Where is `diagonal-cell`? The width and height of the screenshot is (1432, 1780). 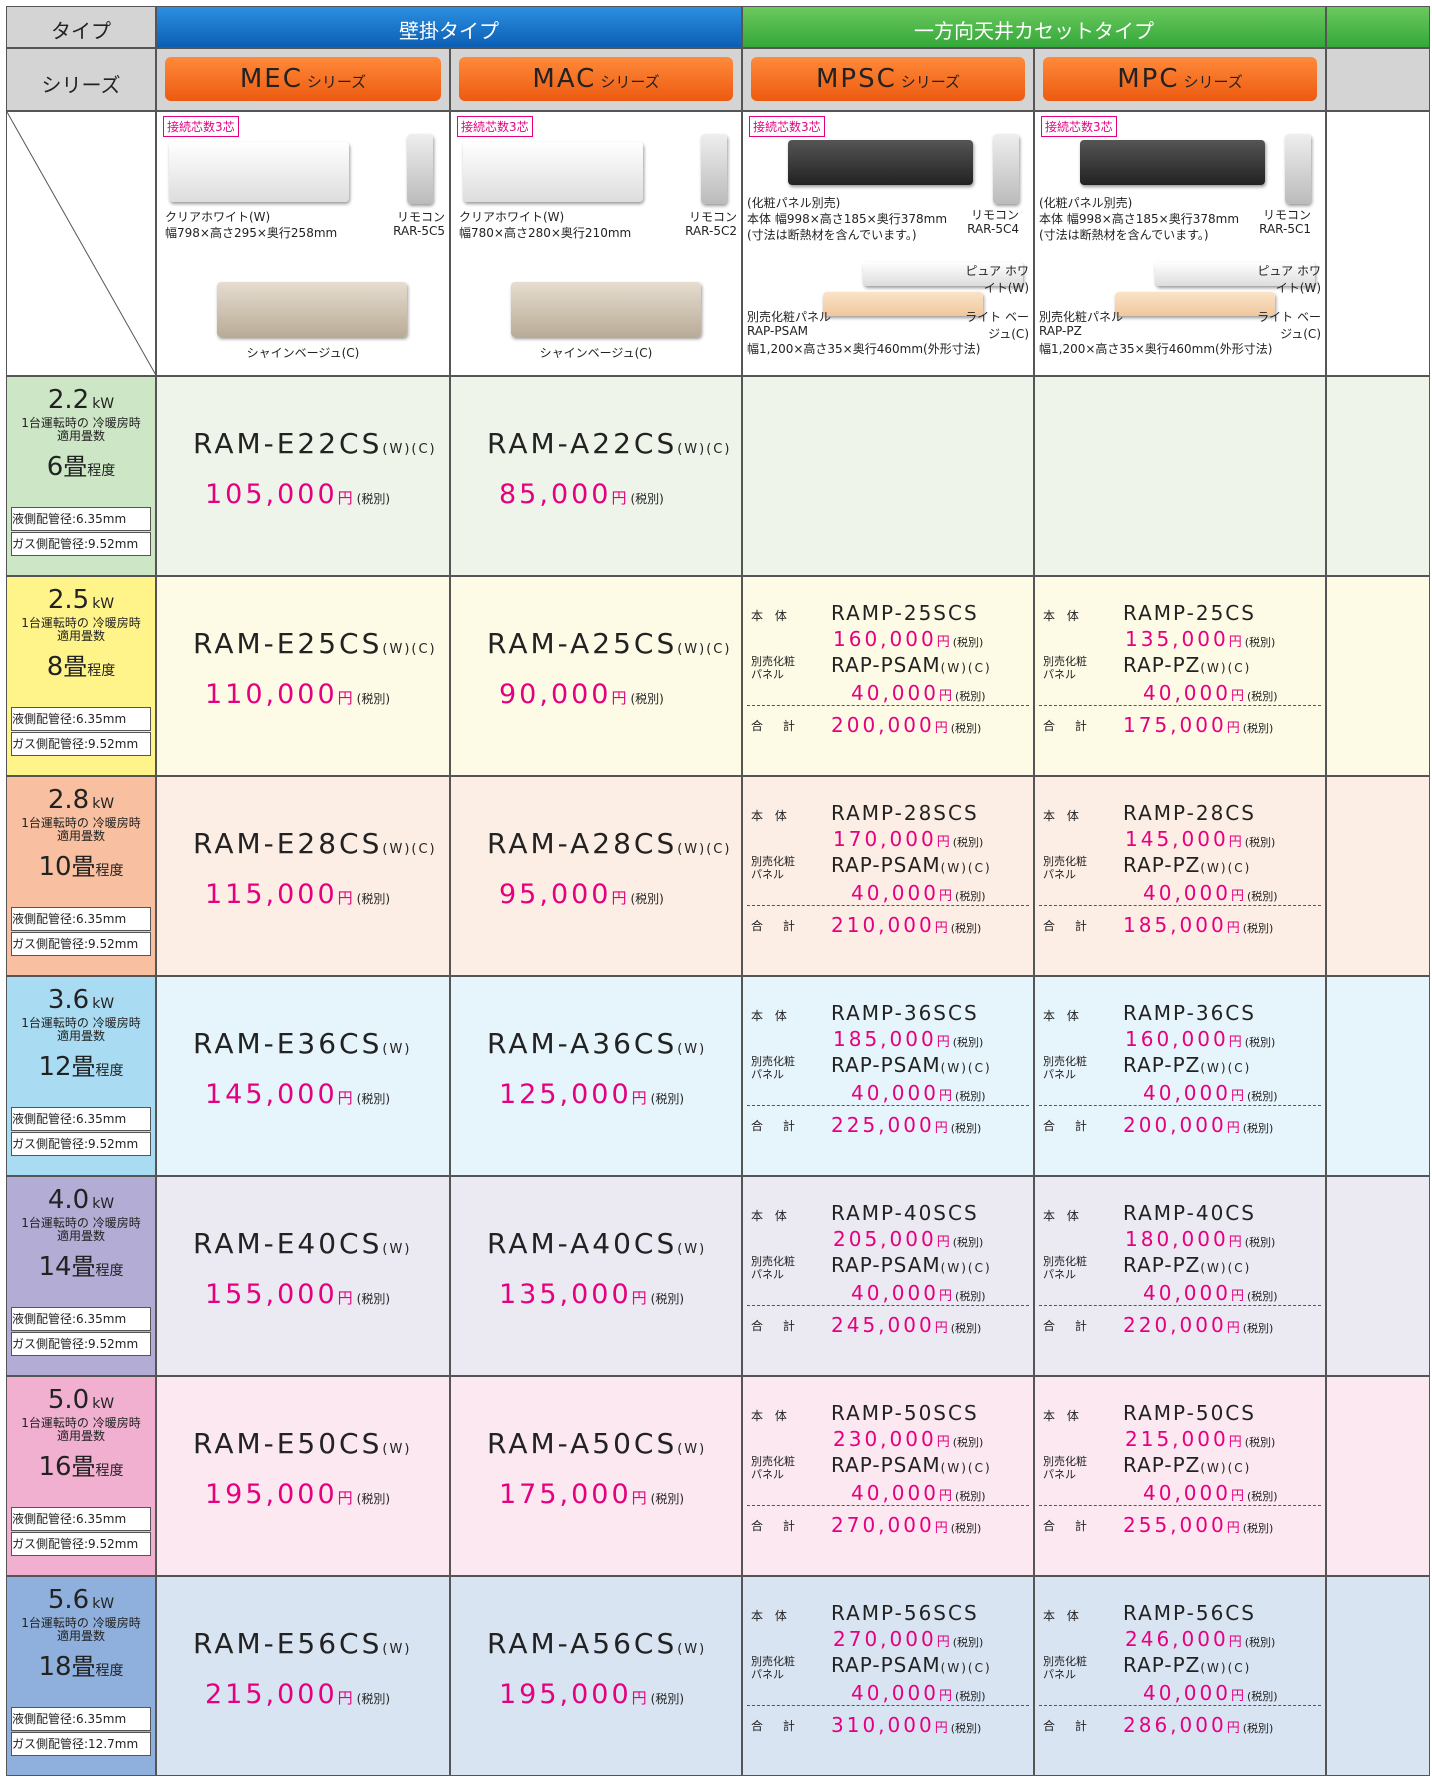 diagonal-cell is located at coordinates (82, 244).